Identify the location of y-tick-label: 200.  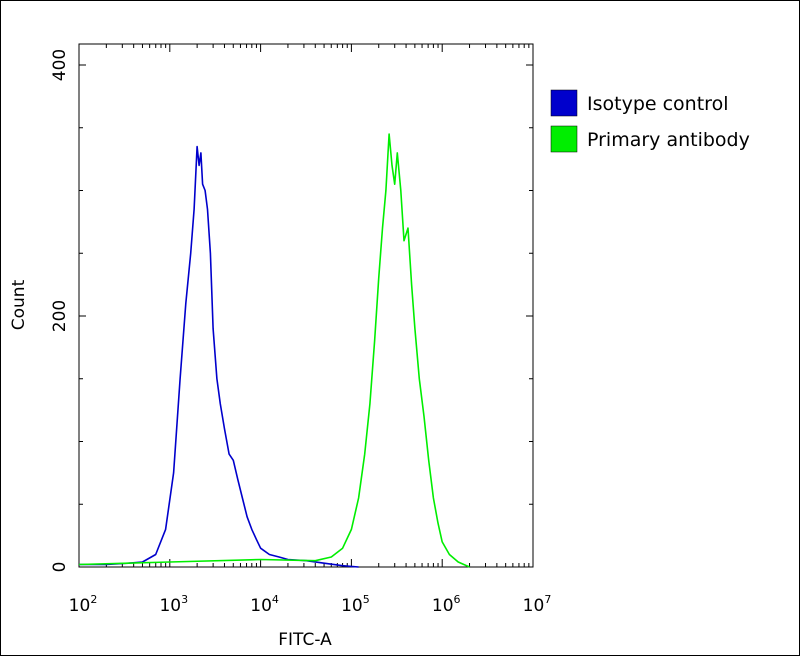
(60, 316).